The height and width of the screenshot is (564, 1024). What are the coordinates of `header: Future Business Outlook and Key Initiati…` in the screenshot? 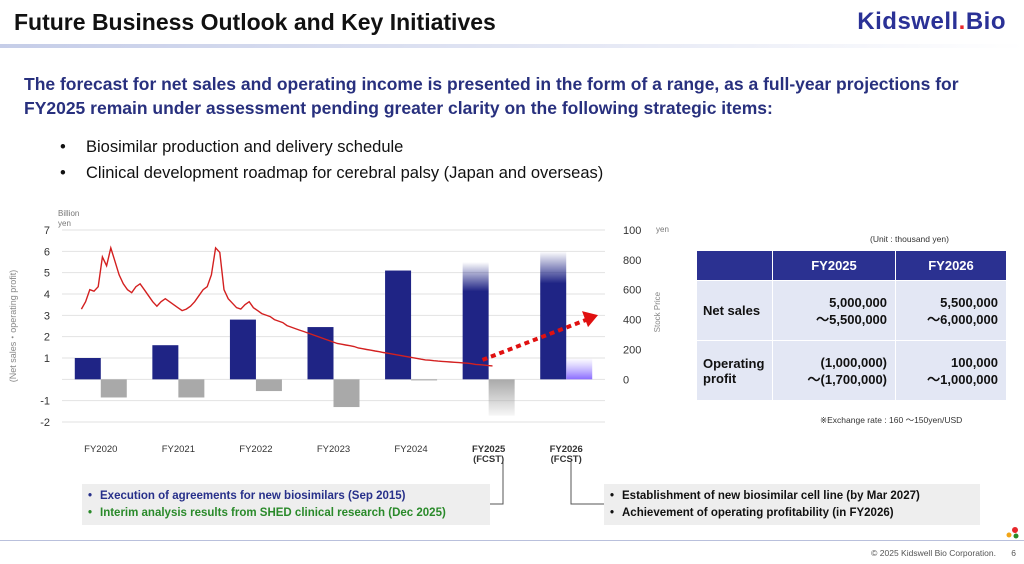 It's located at (512, 24).